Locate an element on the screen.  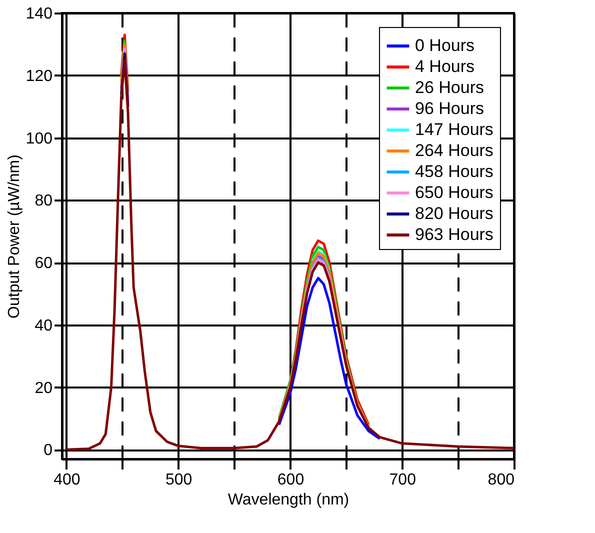
y-tick-label: 120 is located at coordinates (39, 76).